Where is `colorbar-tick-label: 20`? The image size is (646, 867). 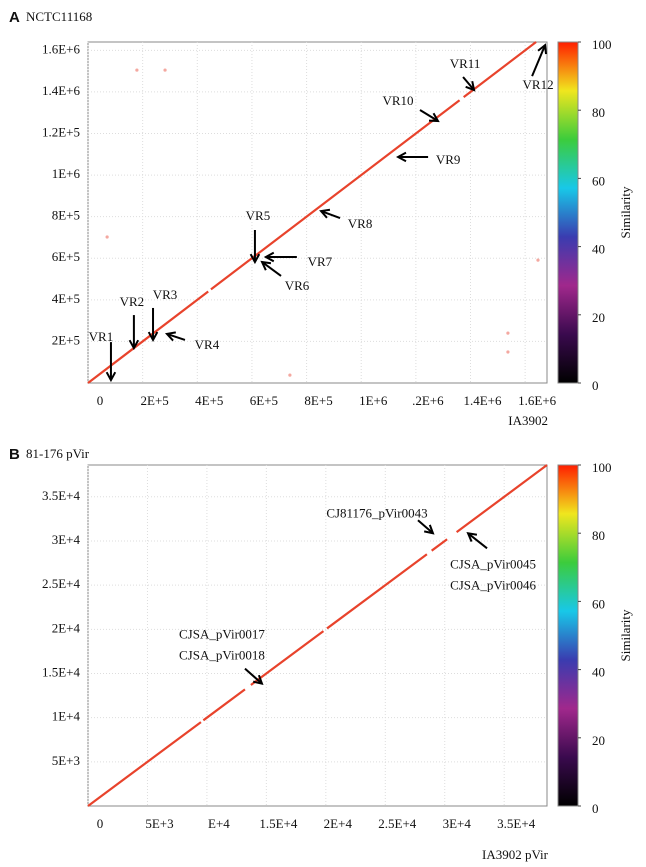
colorbar-tick-label: 20 is located at coordinates (598, 740).